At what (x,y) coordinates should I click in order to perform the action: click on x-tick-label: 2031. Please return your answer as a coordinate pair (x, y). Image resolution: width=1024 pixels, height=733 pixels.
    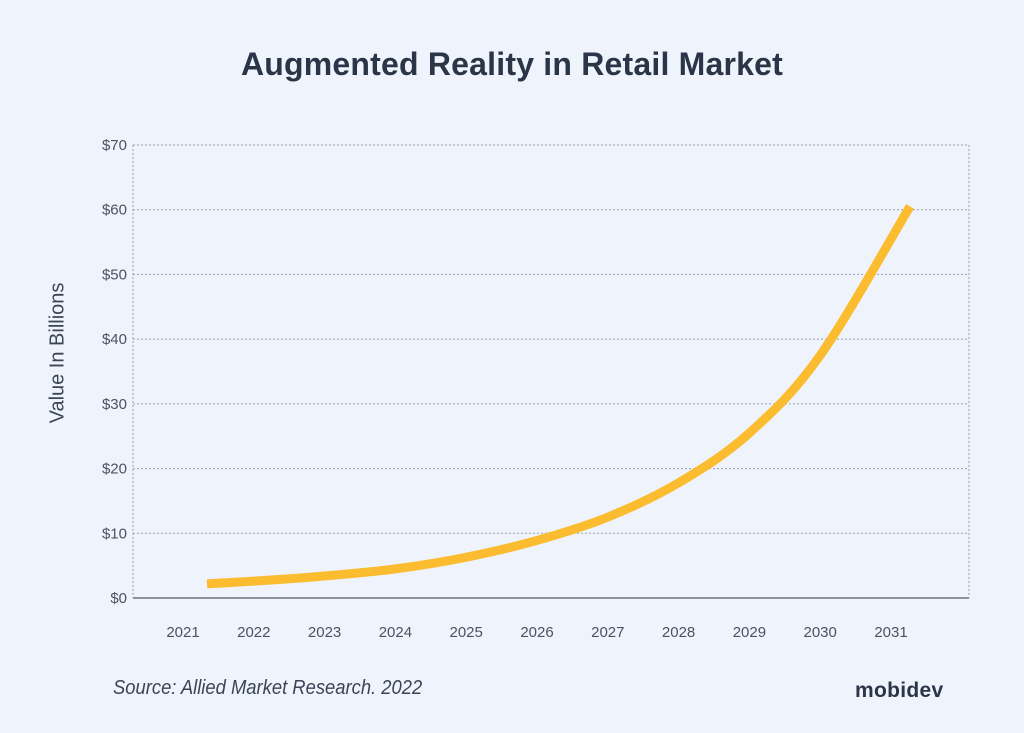
    Looking at the image, I should click on (890, 632).